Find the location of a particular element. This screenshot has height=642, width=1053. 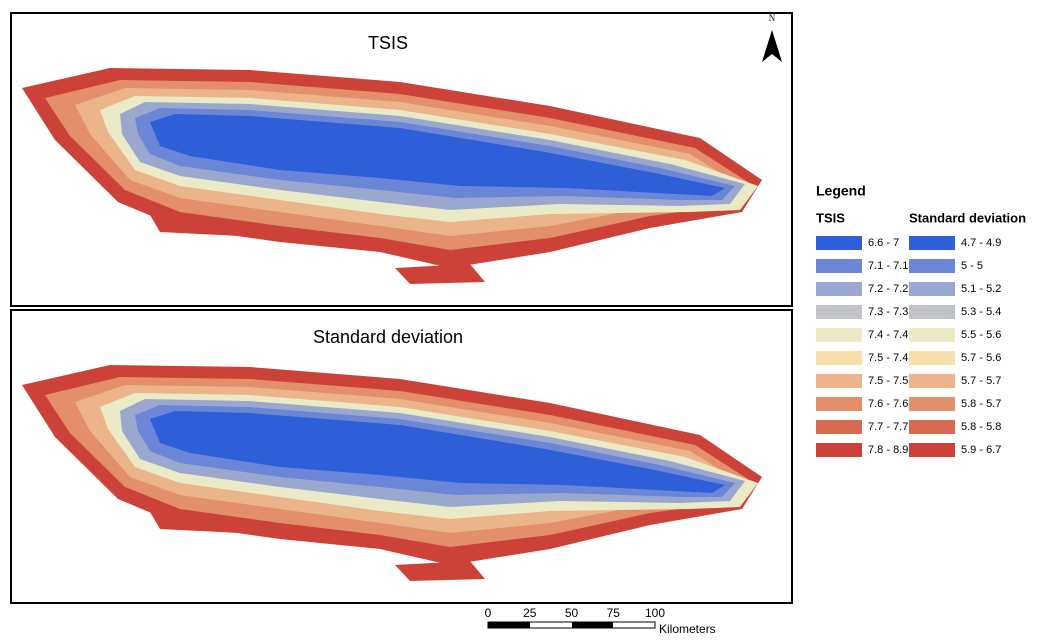

legend-label: 7.3 - 7.3 is located at coordinates (888, 312).